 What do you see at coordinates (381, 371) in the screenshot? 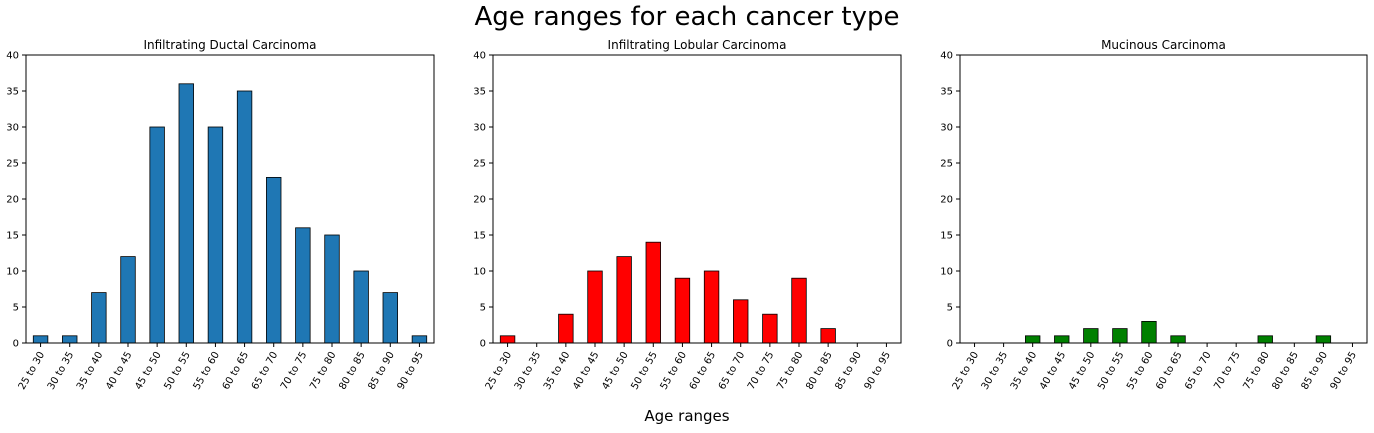
I see `x-tick-label: 85 to 90` at bounding box center [381, 371].